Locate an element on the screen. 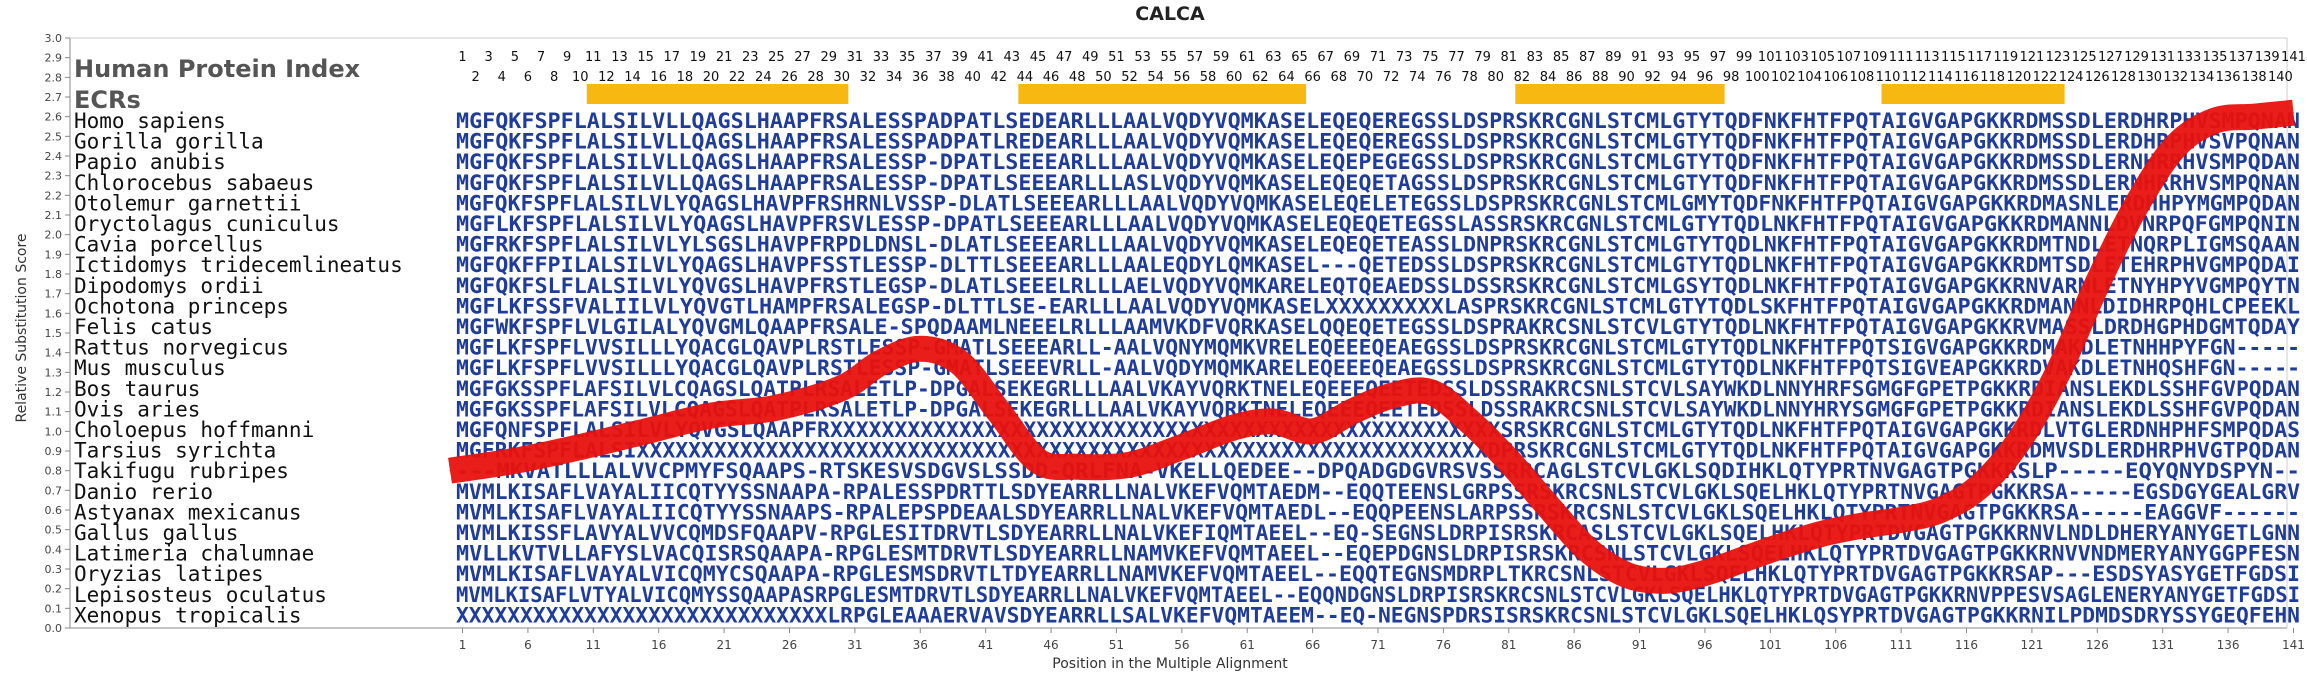 This screenshot has height=679, width=2307. y-tick-label: 2.9 is located at coordinates (54, 58).